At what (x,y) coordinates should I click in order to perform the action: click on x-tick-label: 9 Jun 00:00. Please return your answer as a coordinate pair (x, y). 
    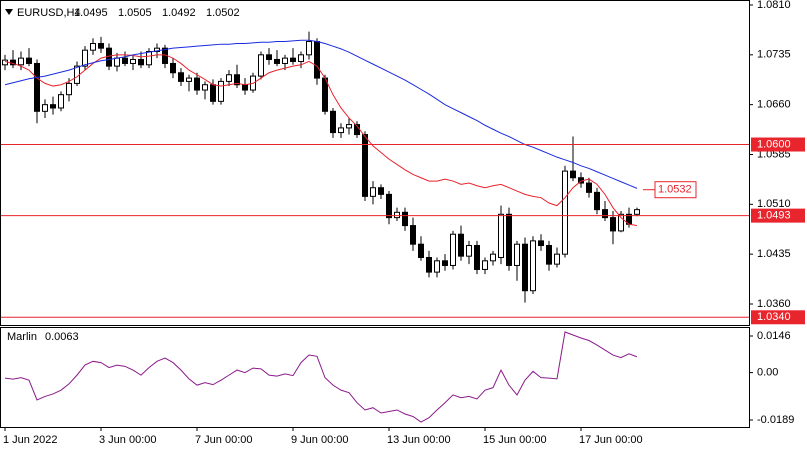
    Looking at the image, I should click on (320, 440).